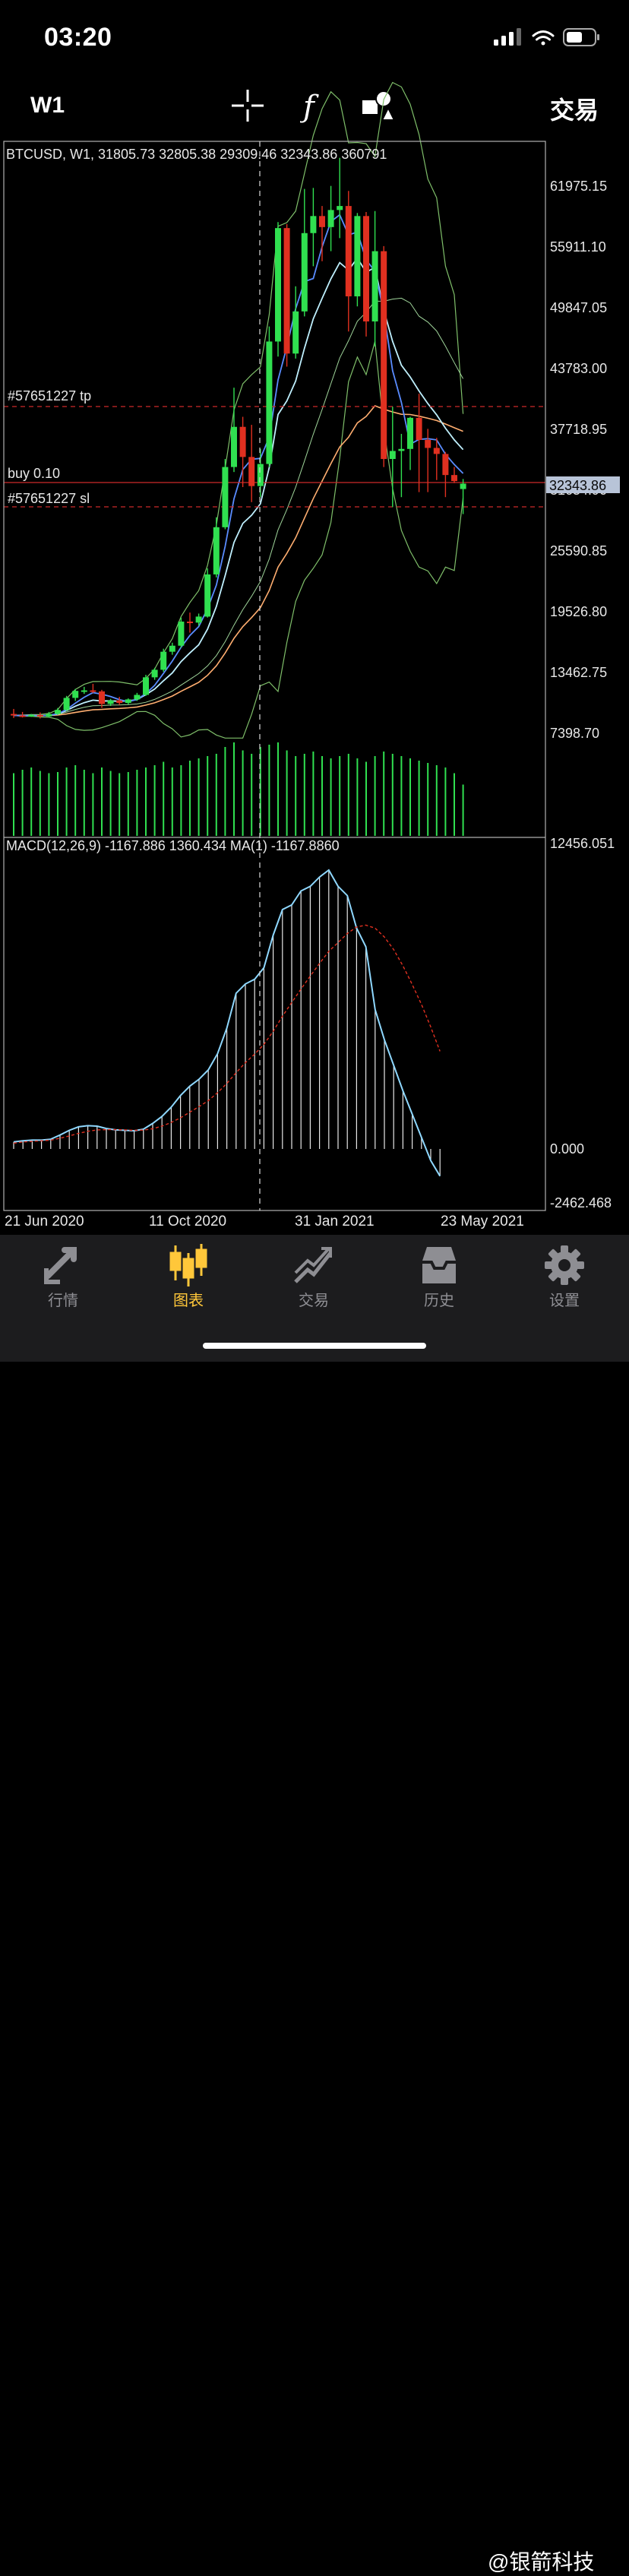 This screenshot has height=2576, width=629. I want to click on price-axis-label: 49847.05, so click(578, 307).